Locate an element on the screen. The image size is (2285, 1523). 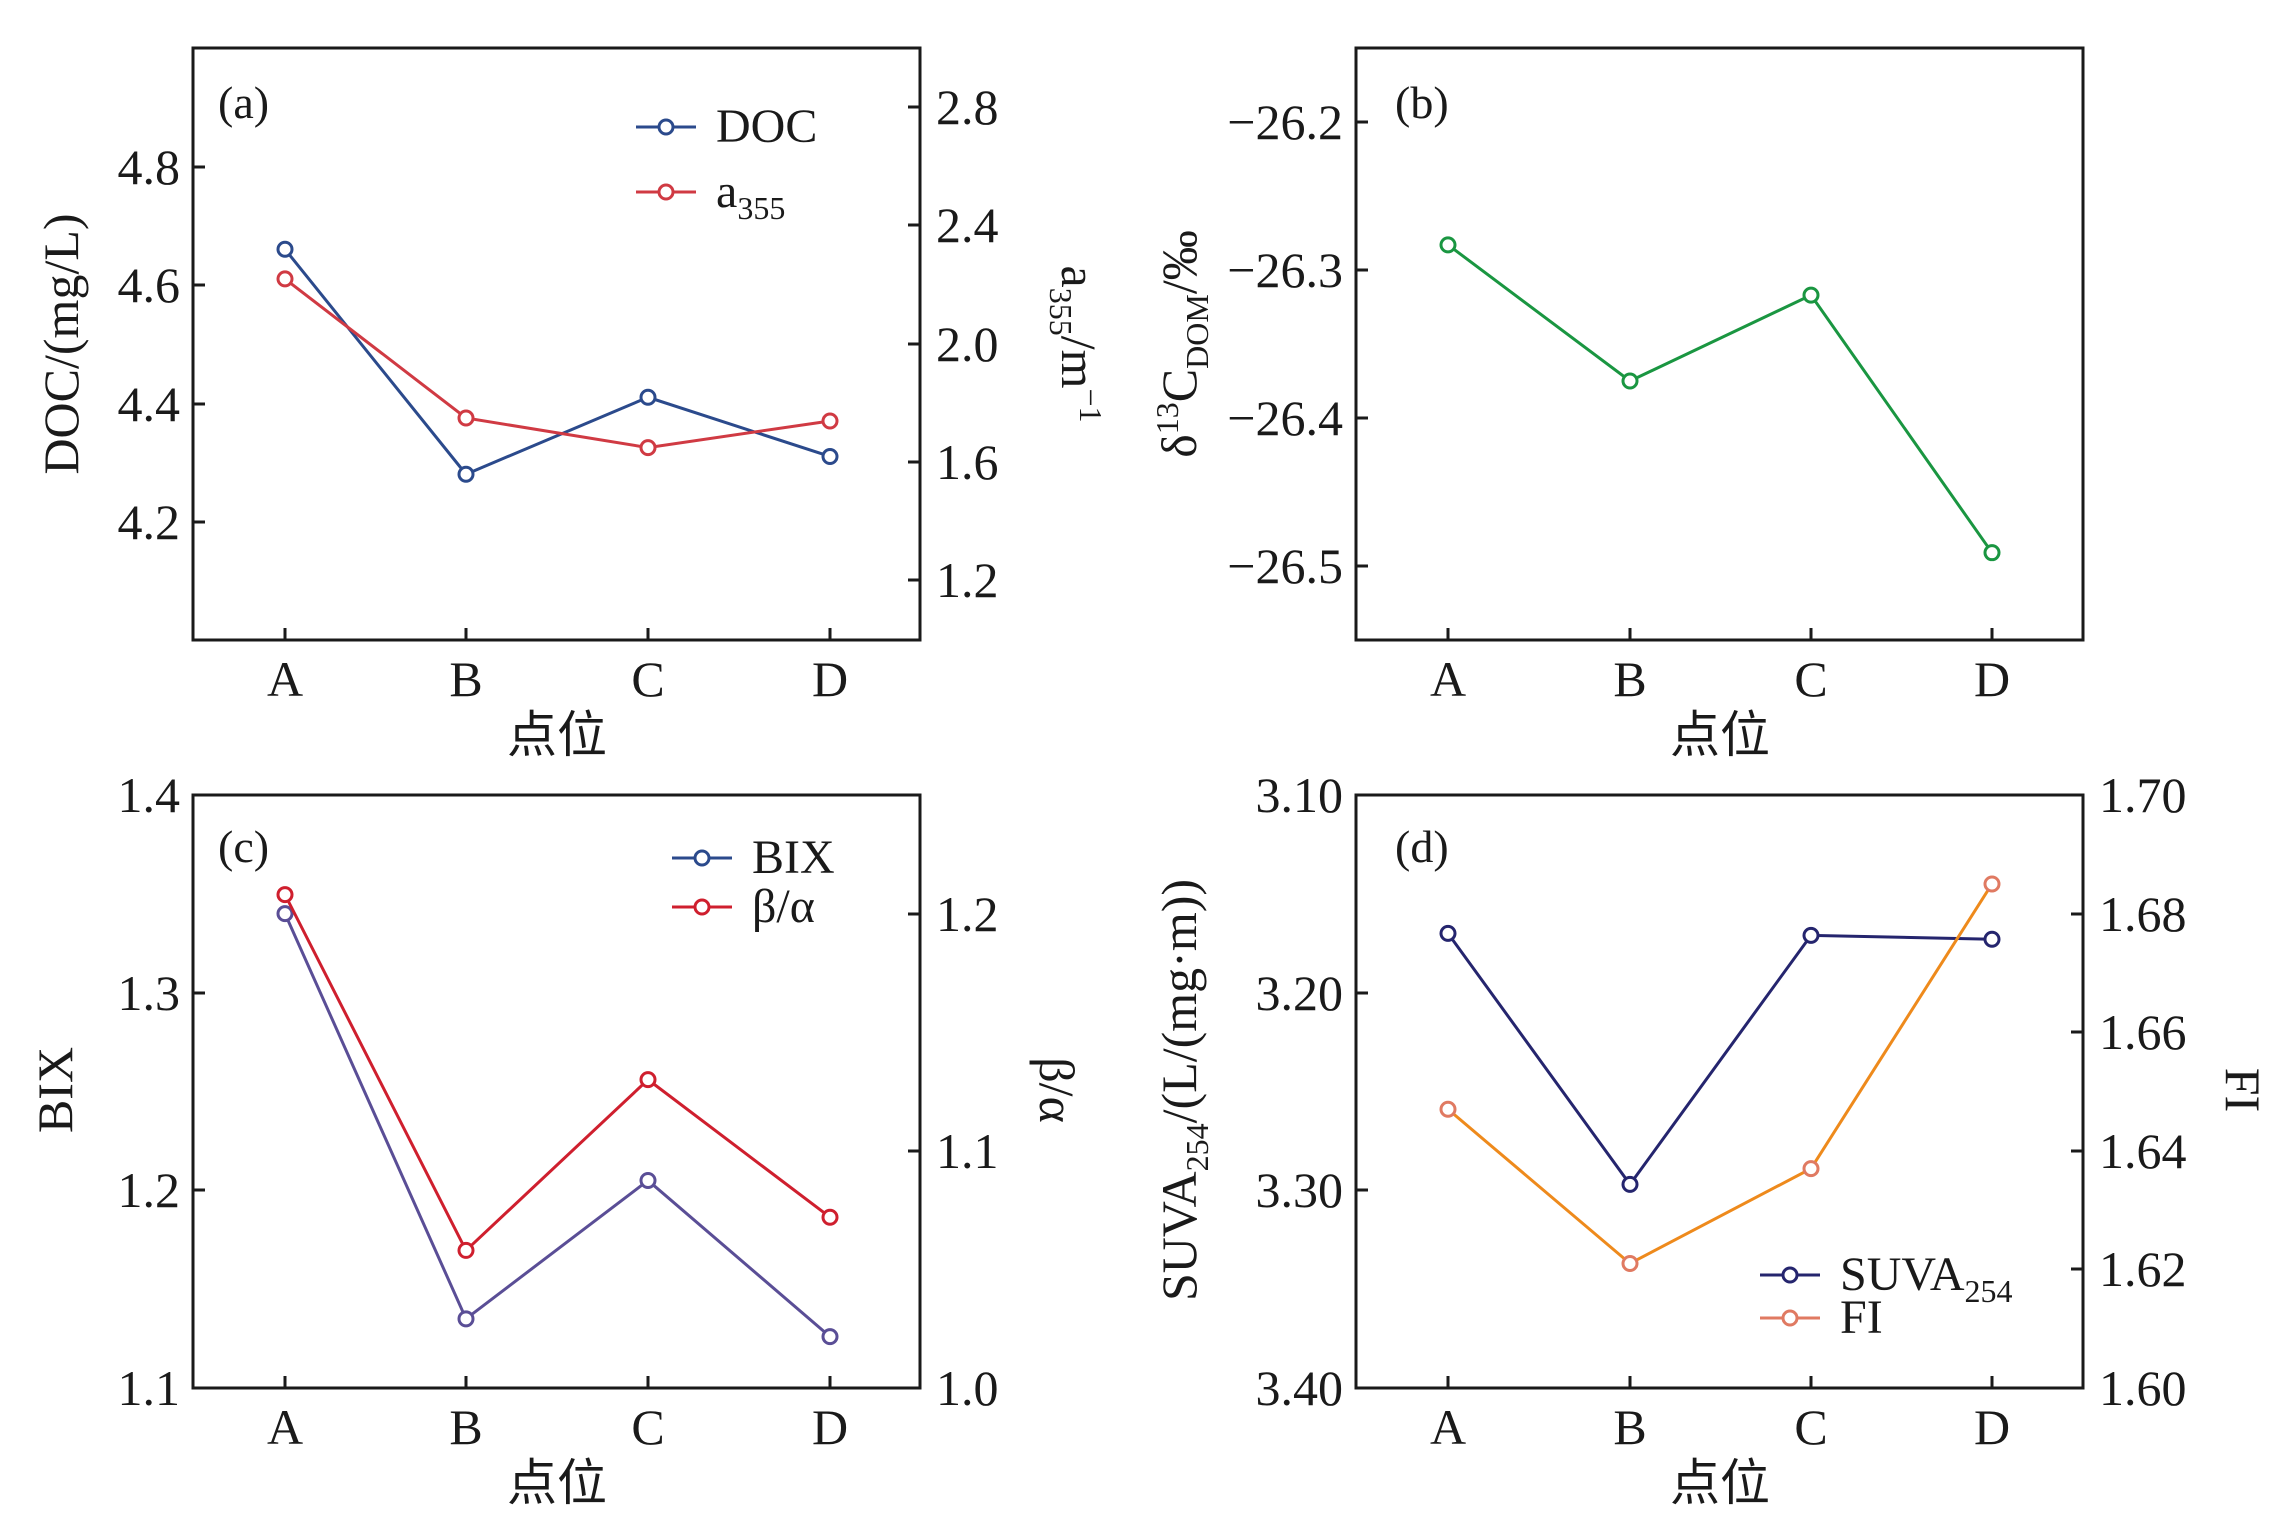
panel-a-ylabel: DOC/(mg/L) is located at coordinates (61, 343).